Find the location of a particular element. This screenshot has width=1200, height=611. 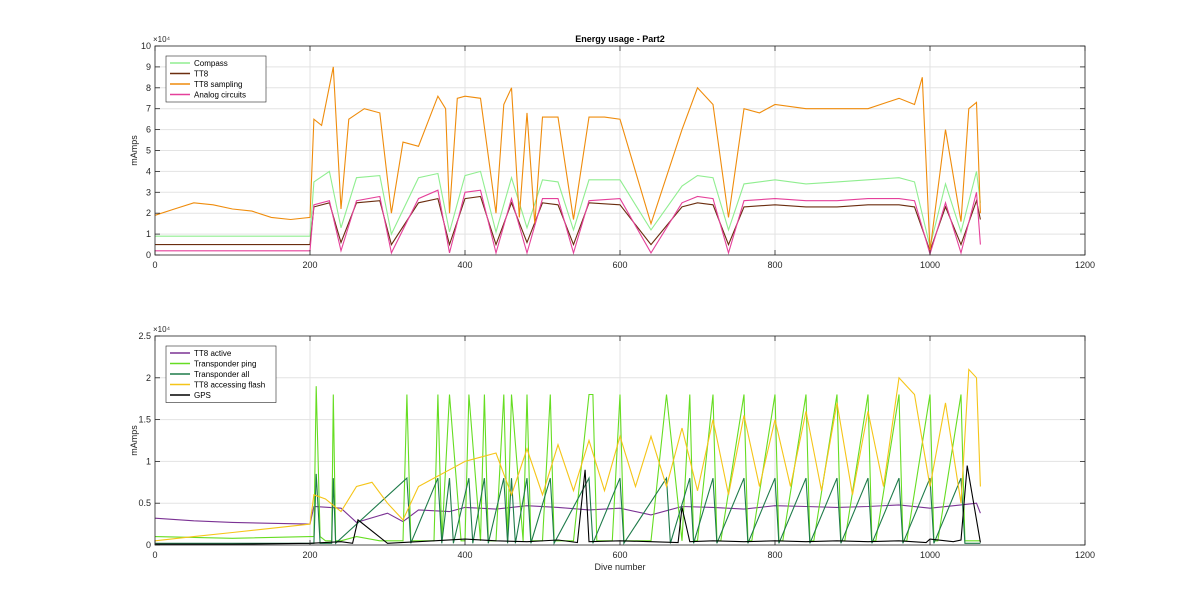

y-tick-label: 2.5 is located at coordinates (144, 336).